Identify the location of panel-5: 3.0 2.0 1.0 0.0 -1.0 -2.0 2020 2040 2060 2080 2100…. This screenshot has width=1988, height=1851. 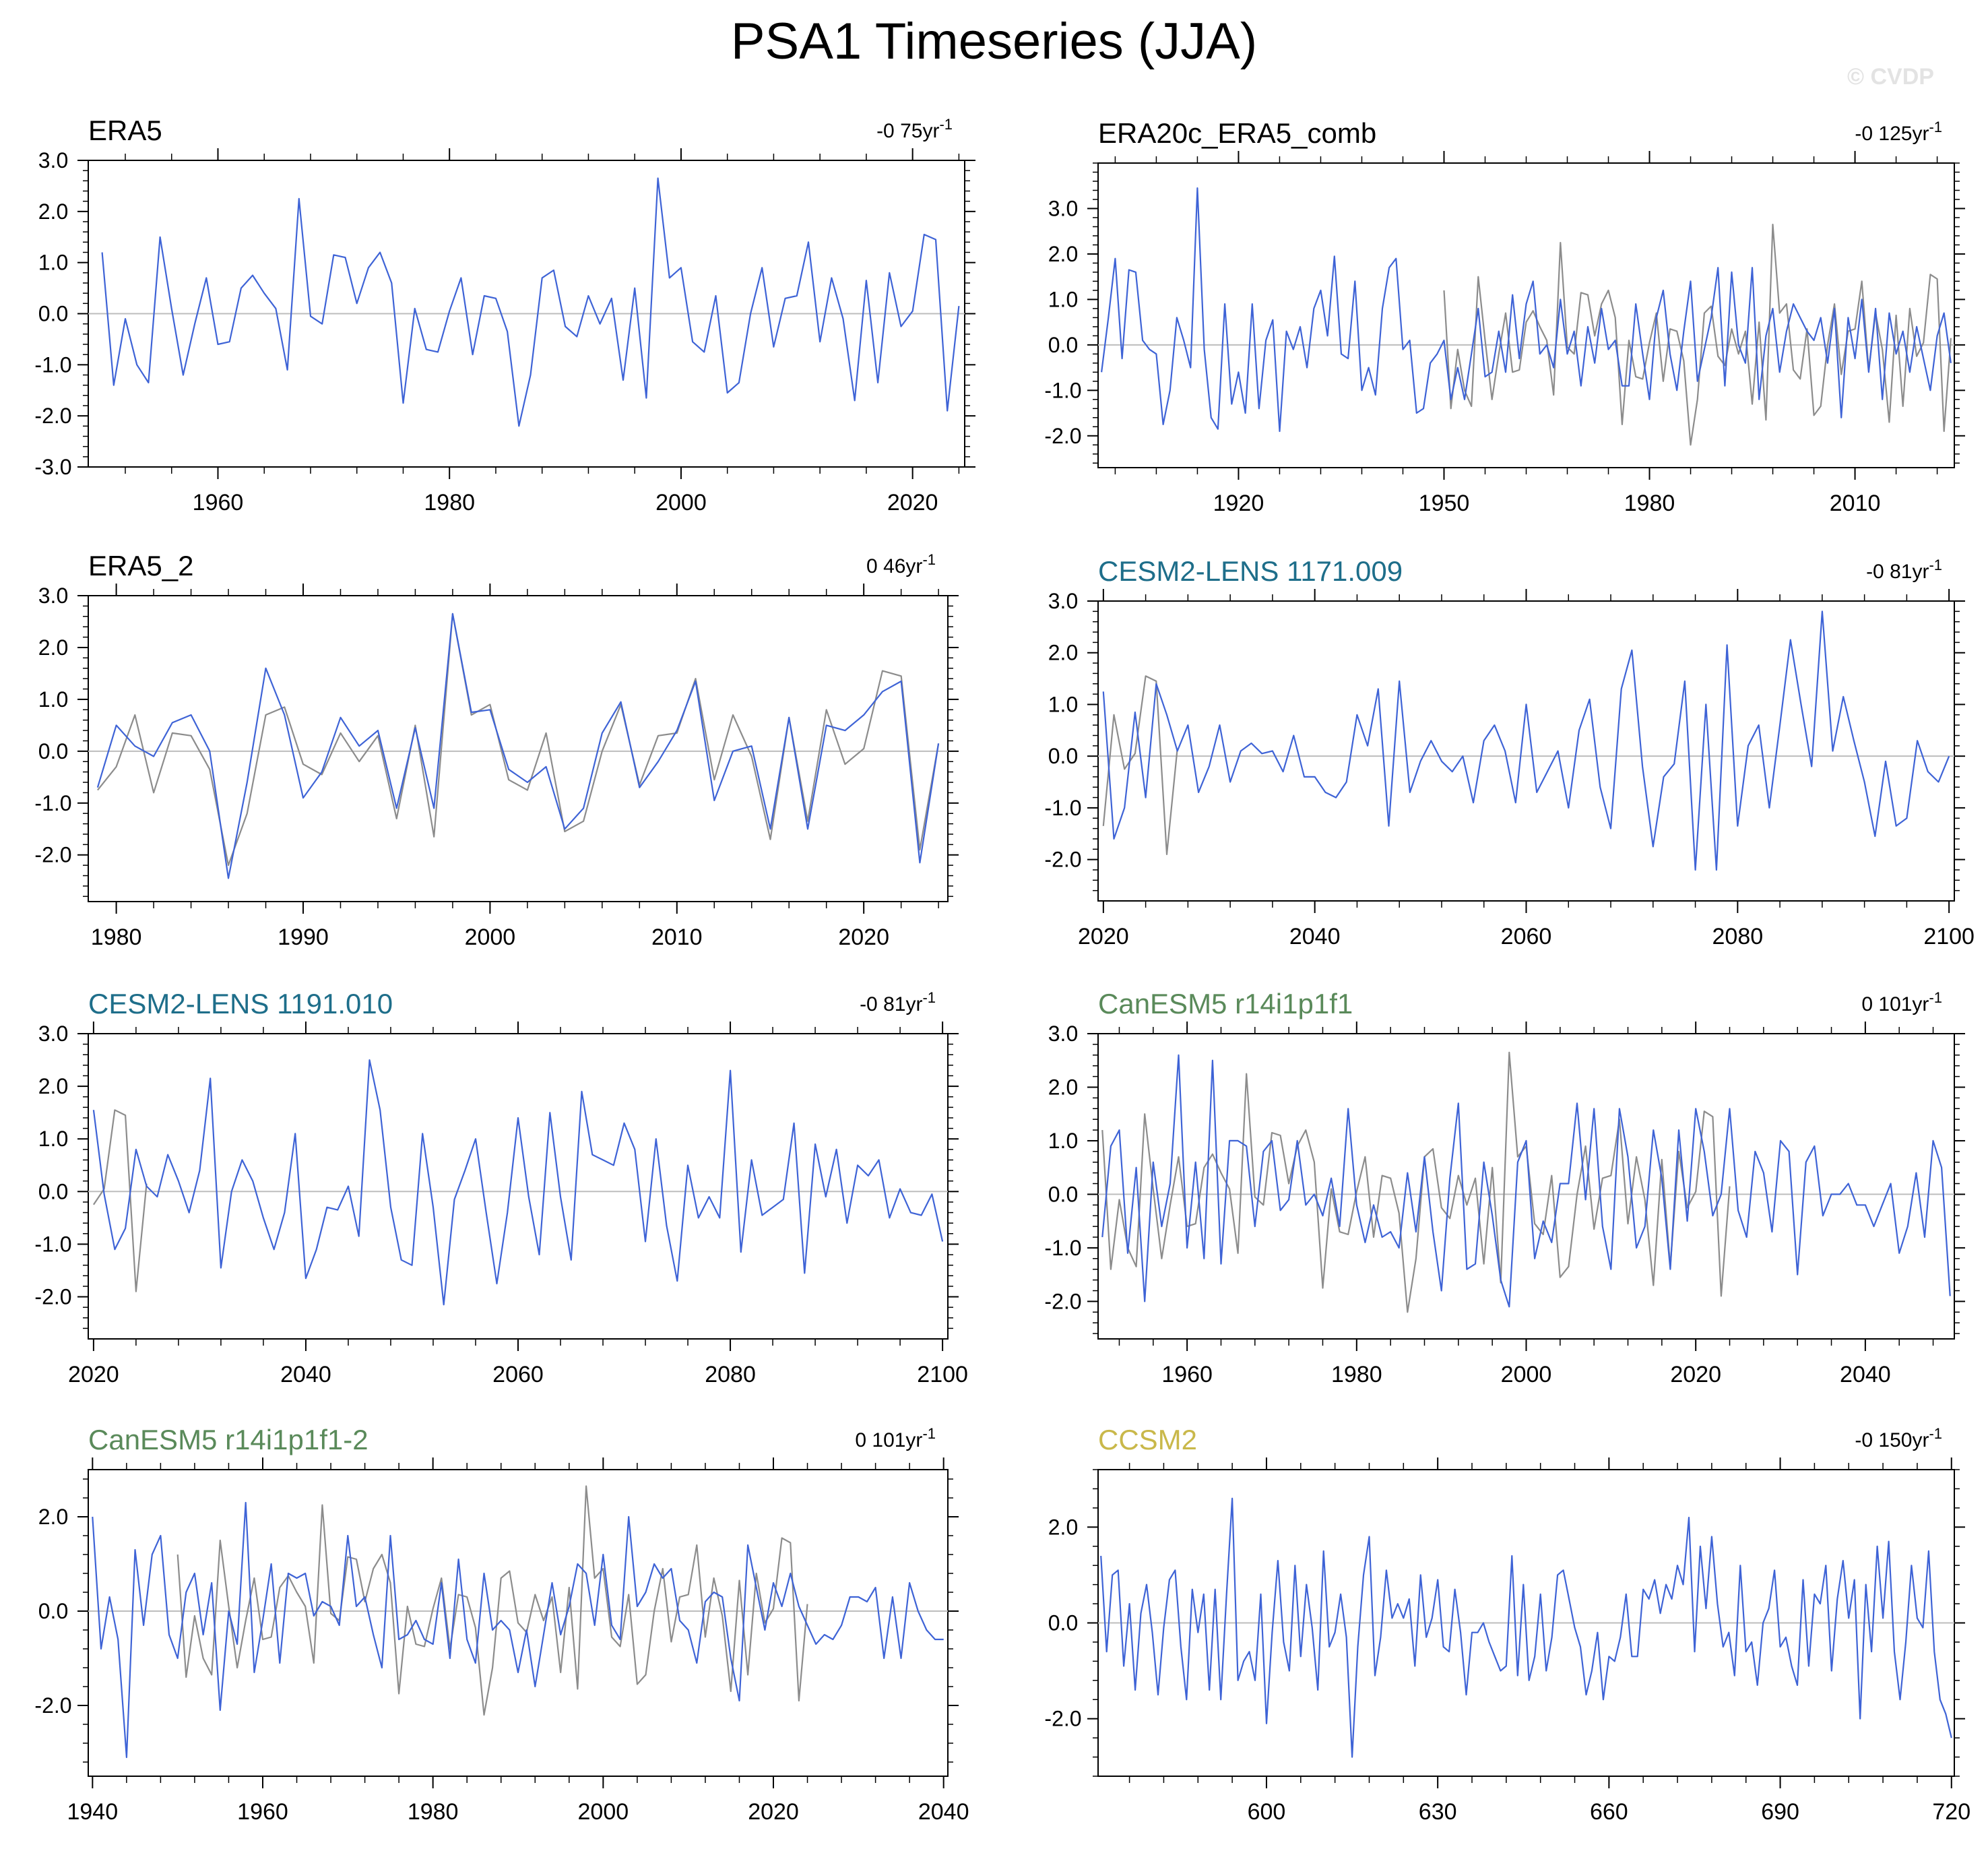
(501, 1188).